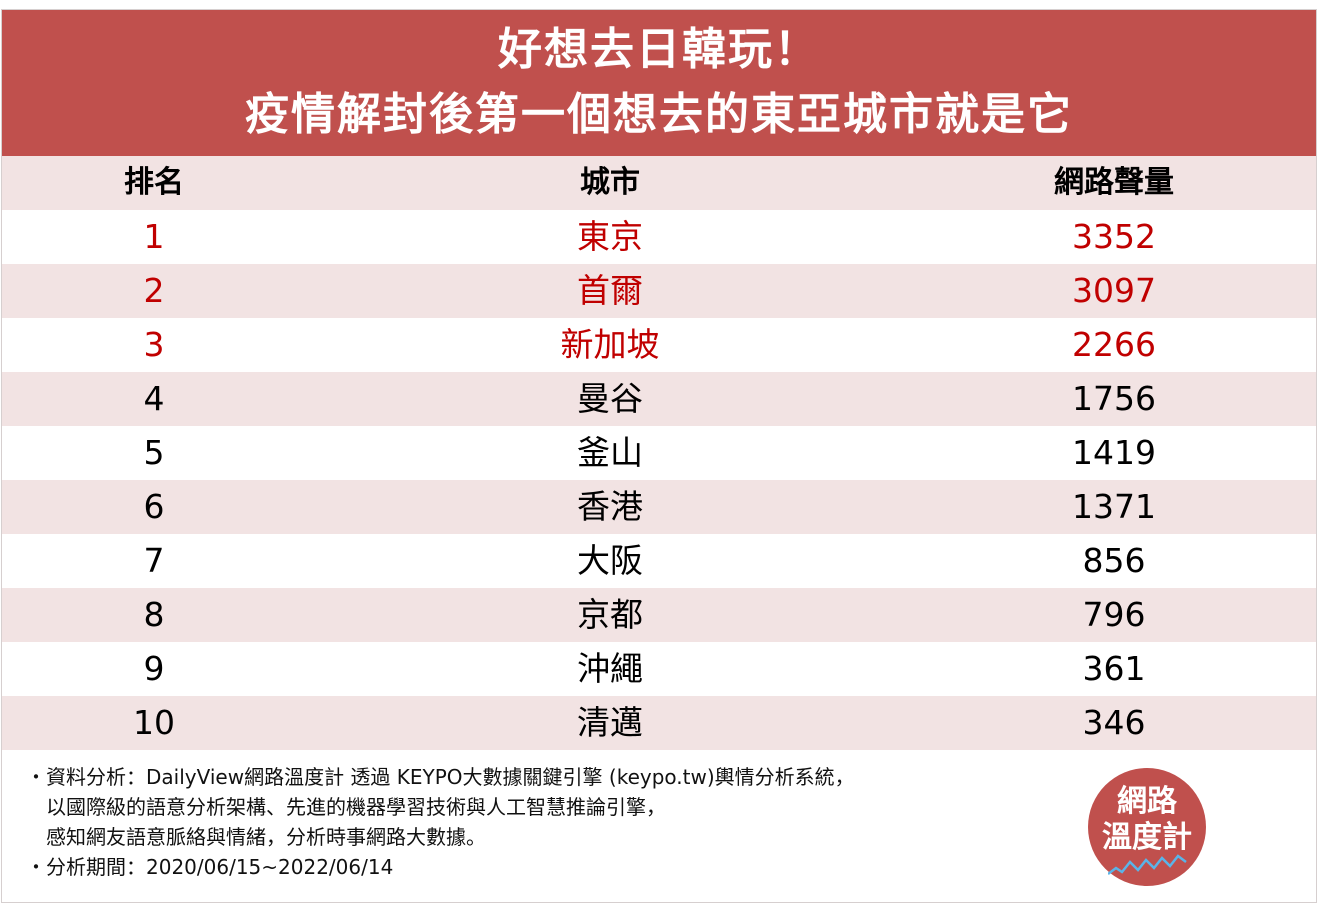 This screenshot has height=906, width=1320. What do you see at coordinates (610, 668) in the screenshot?
I see `city-cell: 沖繩` at bounding box center [610, 668].